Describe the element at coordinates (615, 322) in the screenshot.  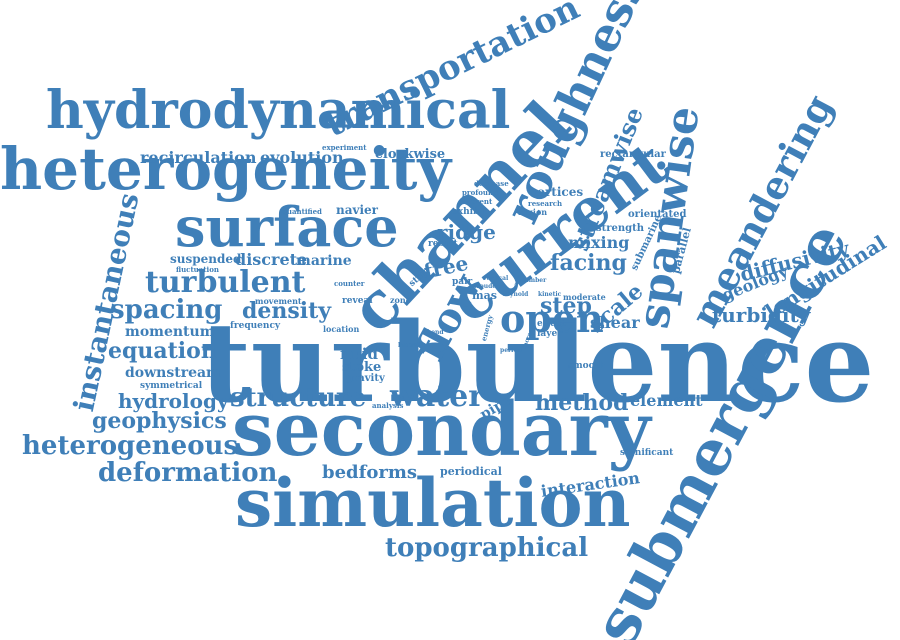
I see `word-shear: shear` at that location.